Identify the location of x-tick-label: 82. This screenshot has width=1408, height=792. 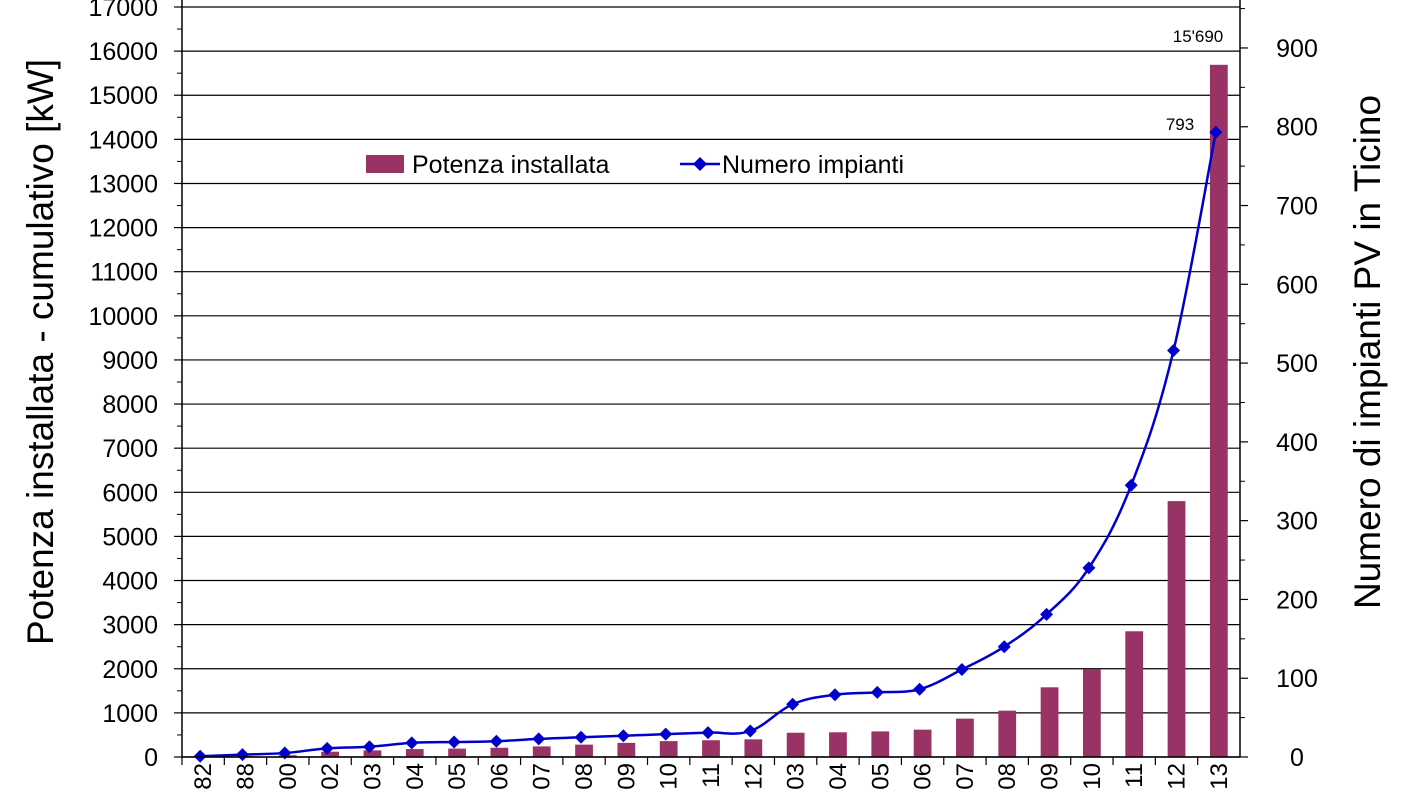
(203, 776).